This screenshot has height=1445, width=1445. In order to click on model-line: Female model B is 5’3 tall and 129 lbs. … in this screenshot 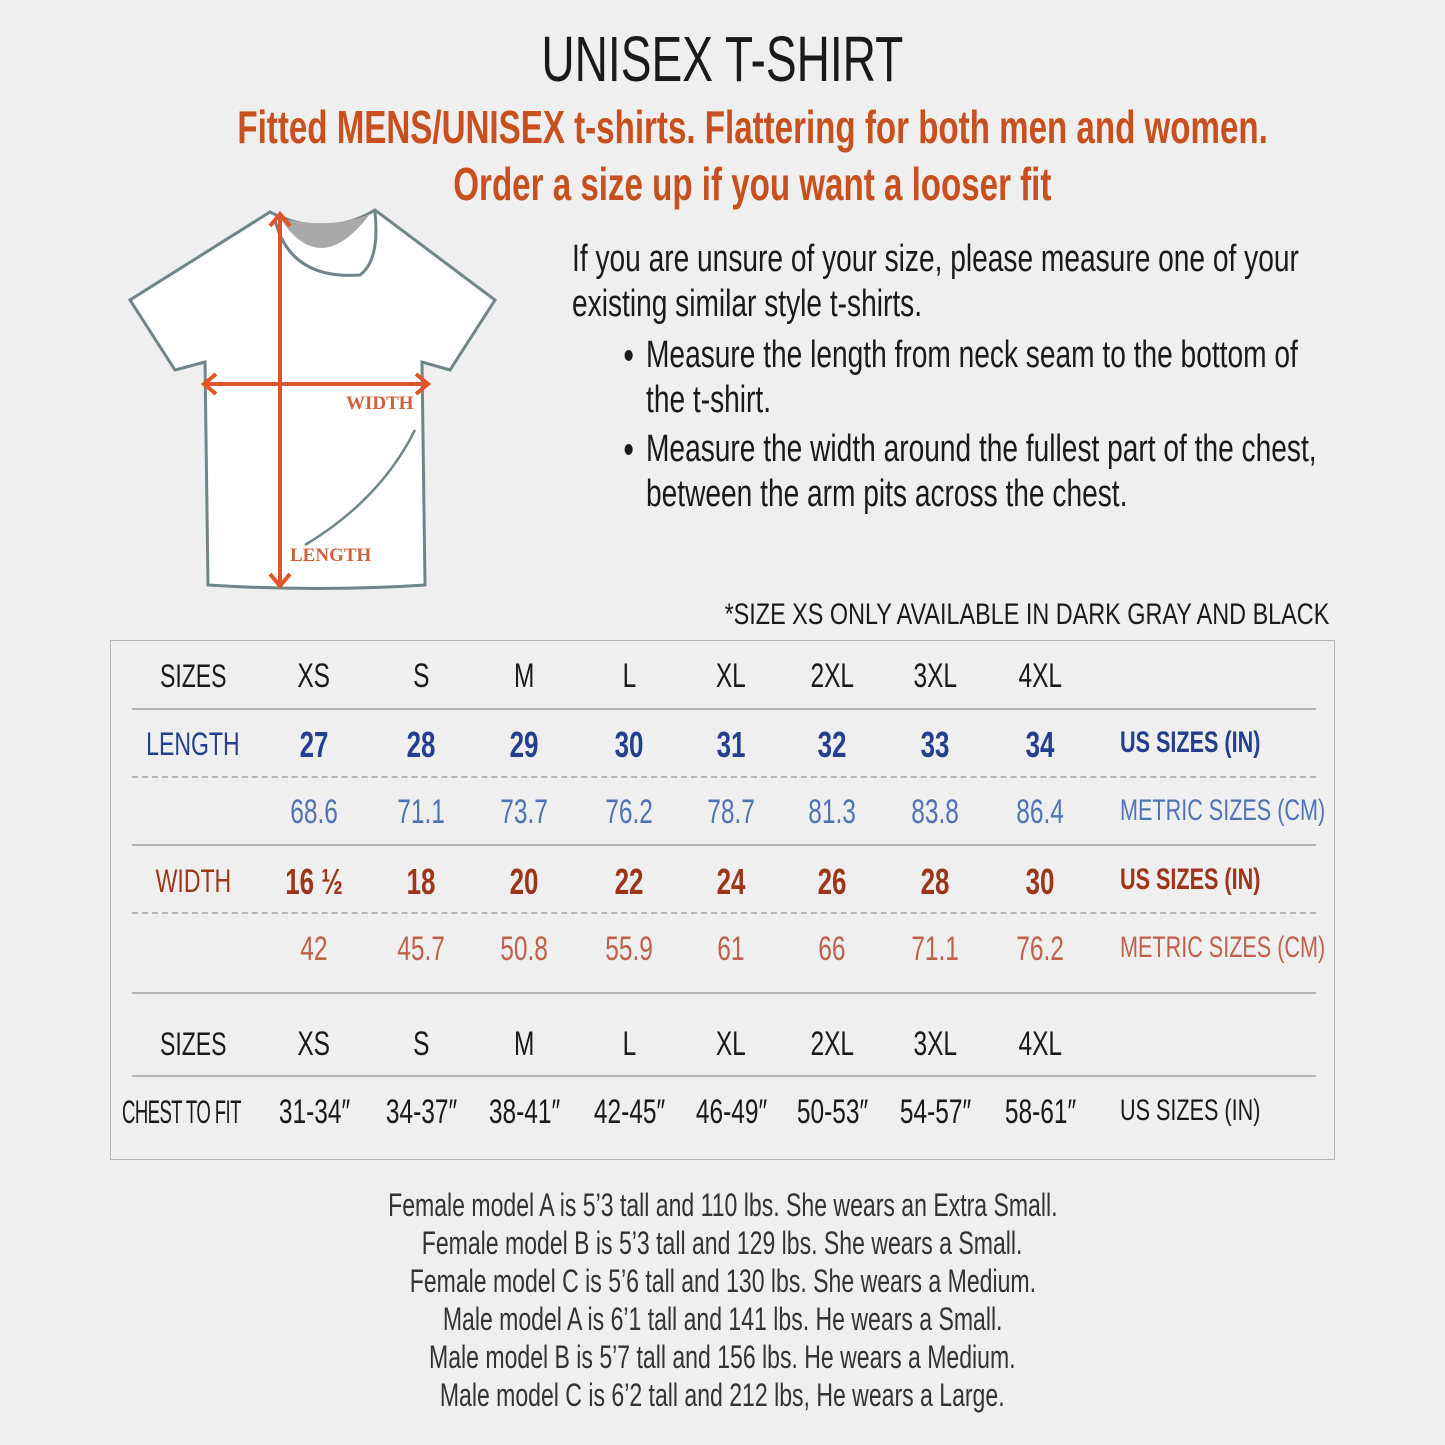, I will do `click(722, 1243)`.